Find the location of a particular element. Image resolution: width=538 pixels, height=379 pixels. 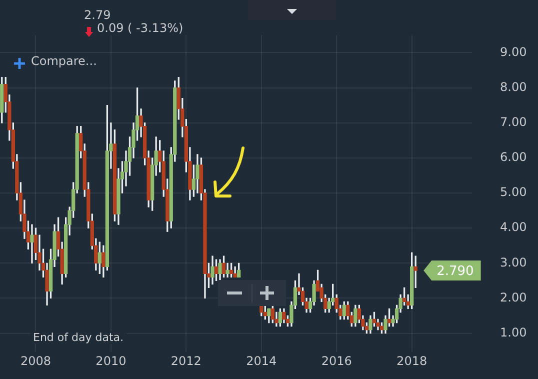

y-tick-label: 7.00 is located at coordinates (513, 121).